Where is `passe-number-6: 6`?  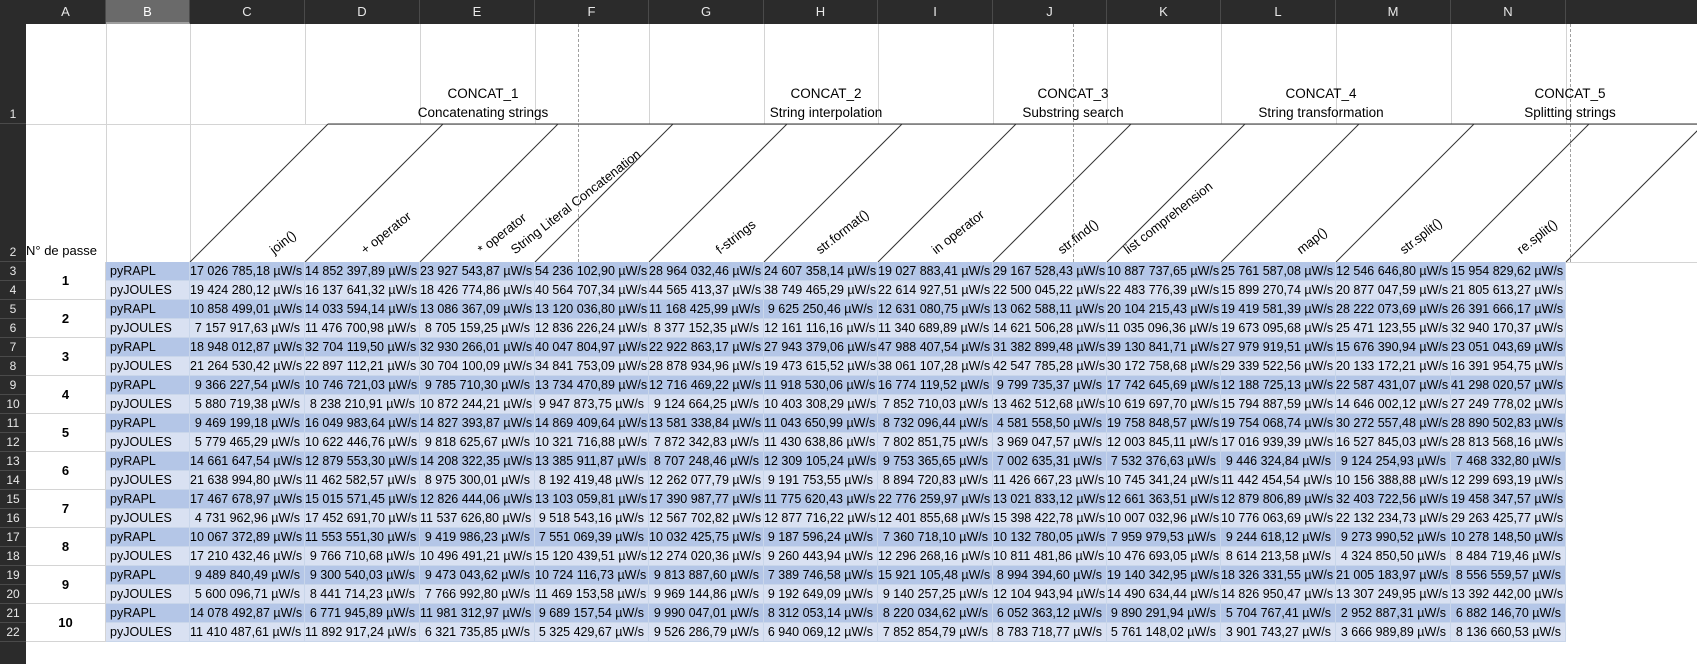 passe-number-6: 6 is located at coordinates (66, 471).